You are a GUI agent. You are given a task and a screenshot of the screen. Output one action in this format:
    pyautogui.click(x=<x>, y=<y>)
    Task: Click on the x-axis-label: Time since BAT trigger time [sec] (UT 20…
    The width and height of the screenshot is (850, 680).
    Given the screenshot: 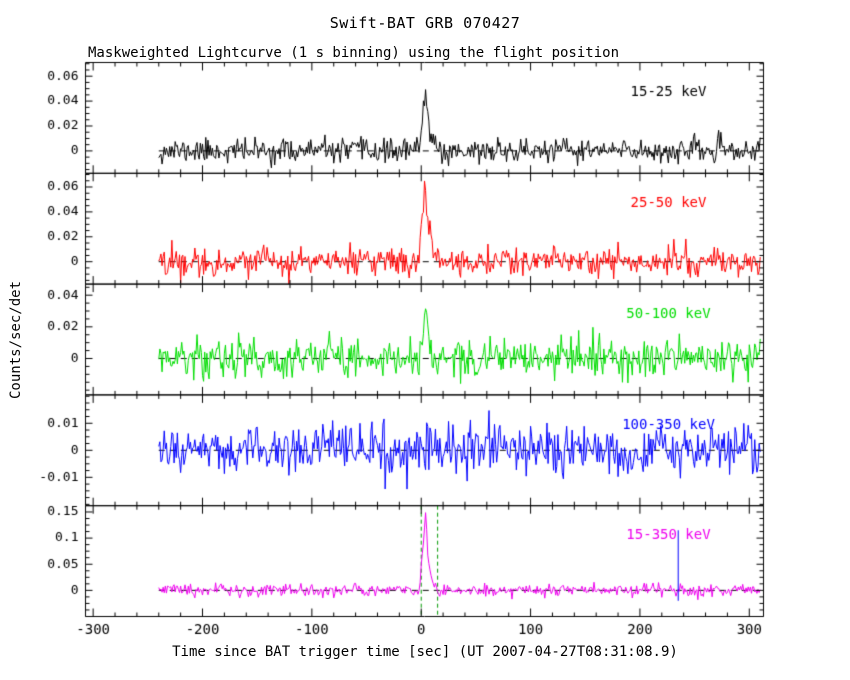 What is the action you would take?
    pyautogui.click(x=425, y=652)
    